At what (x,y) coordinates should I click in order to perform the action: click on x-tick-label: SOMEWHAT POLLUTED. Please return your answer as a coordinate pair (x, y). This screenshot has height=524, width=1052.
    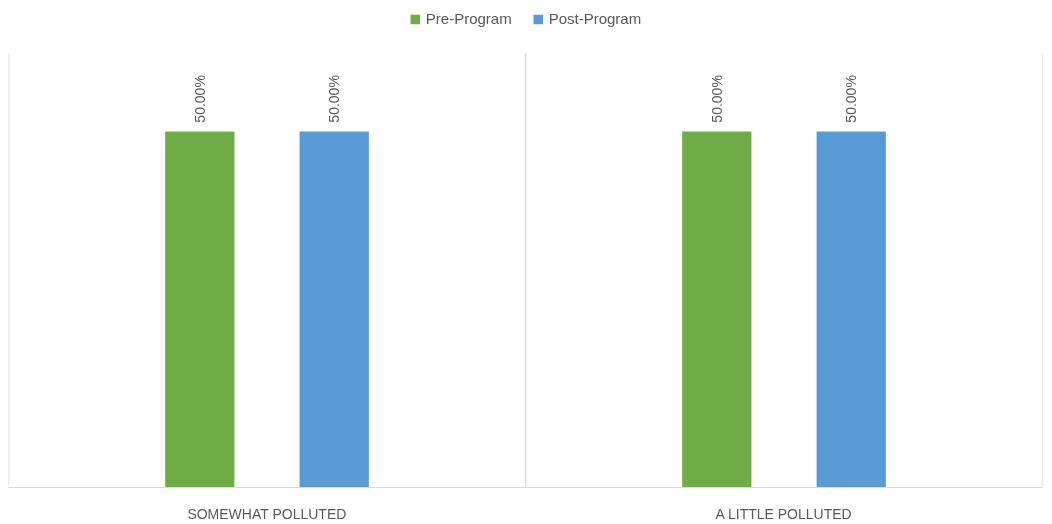
    Looking at the image, I should click on (267, 513).